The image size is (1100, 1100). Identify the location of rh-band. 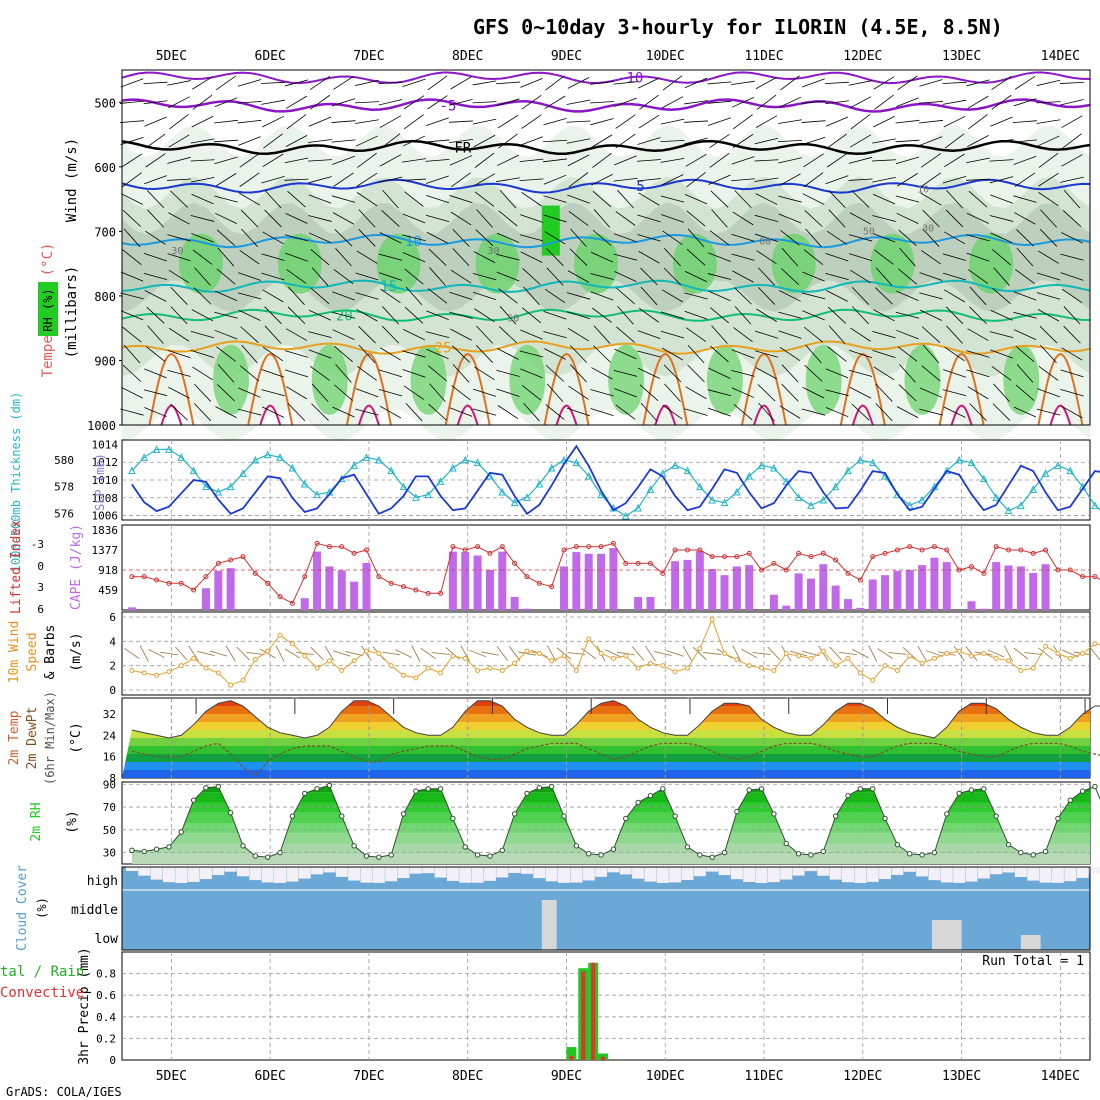
(610, 838).